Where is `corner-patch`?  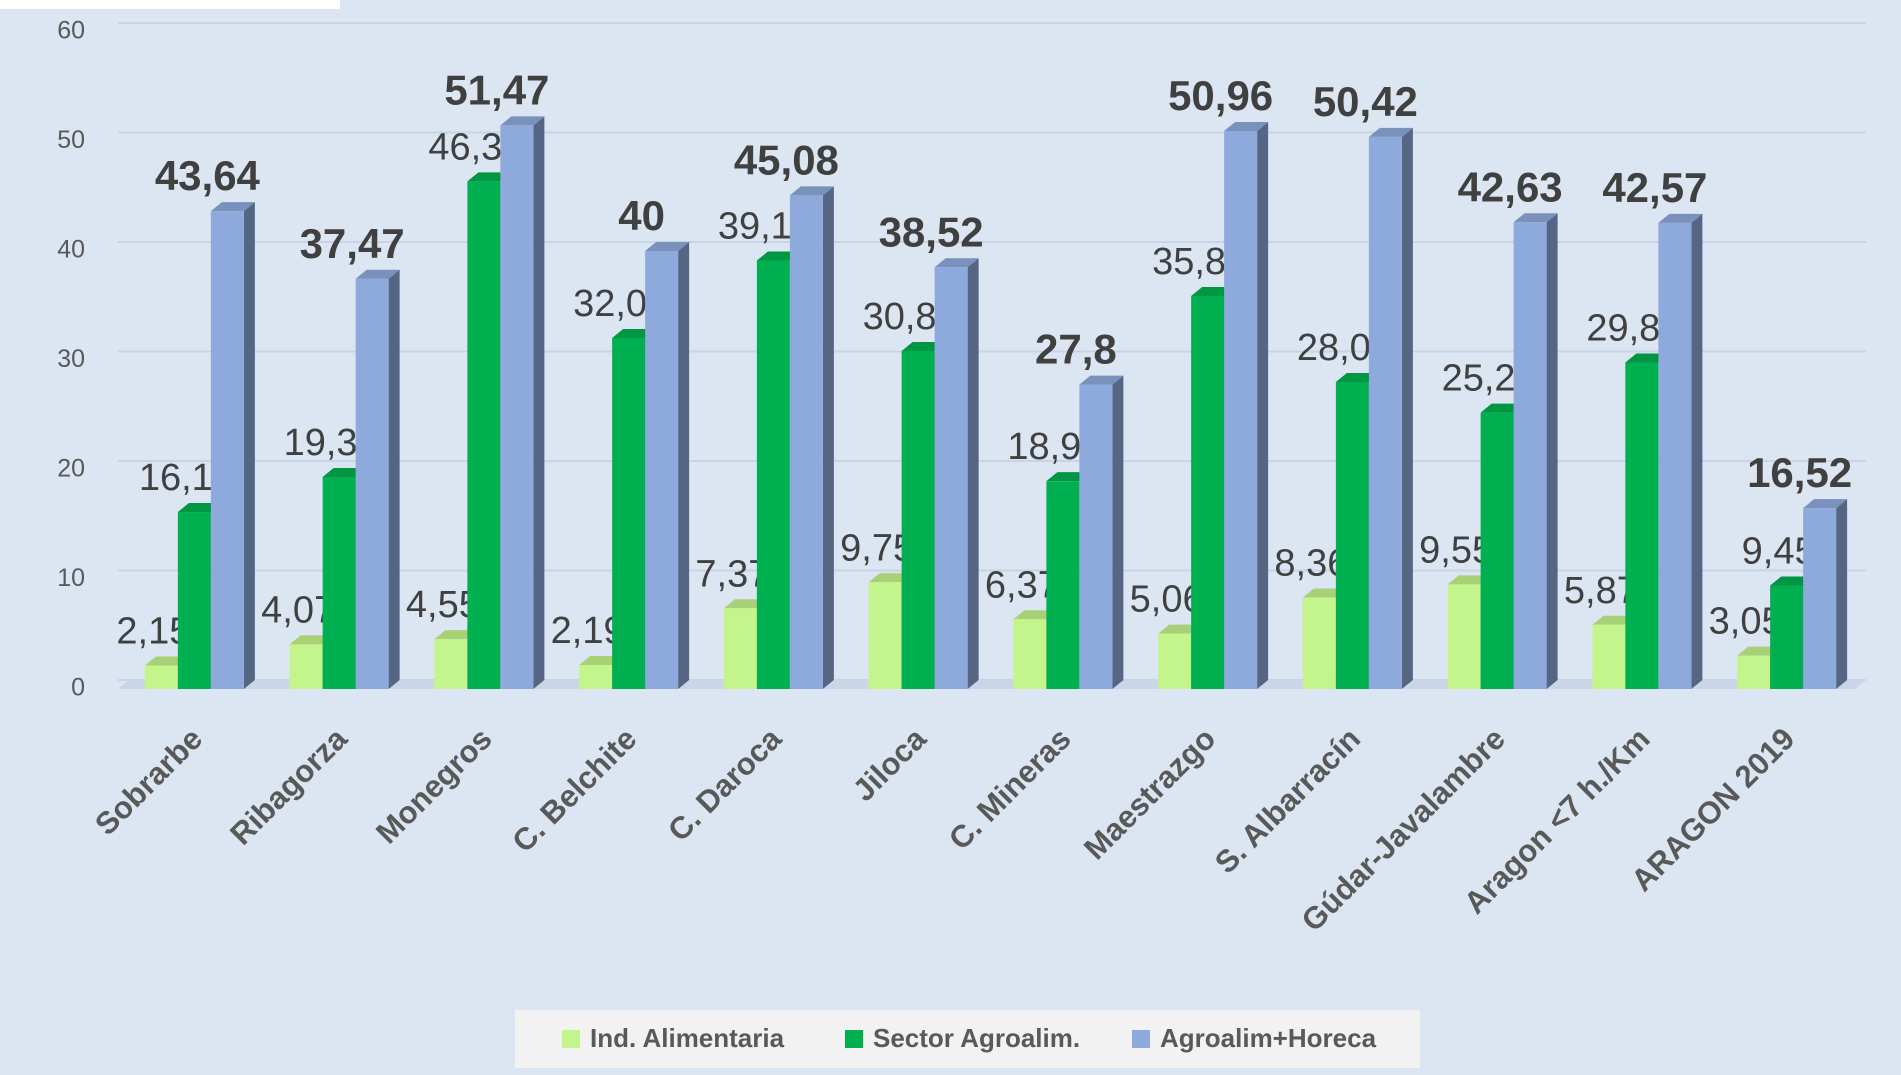 corner-patch is located at coordinates (170, 4).